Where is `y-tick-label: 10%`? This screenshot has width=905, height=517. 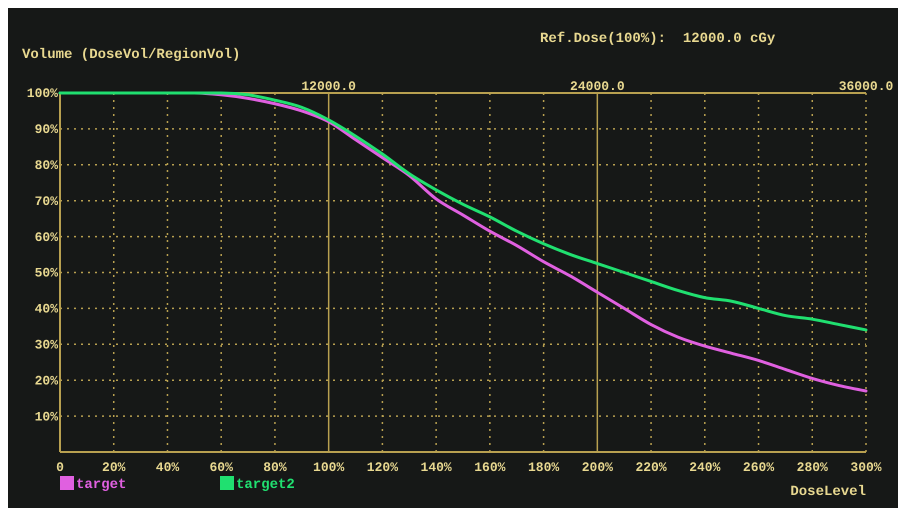
y-tick-label: 10% is located at coordinates (46, 416).